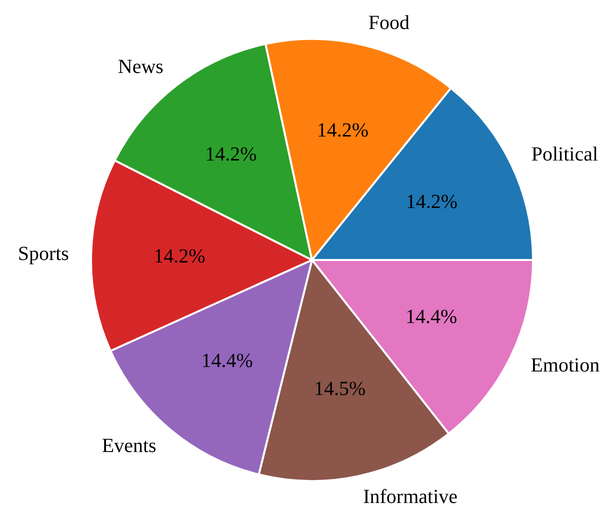 This screenshot has width=607, height=506. What do you see at coordinates (389, 23) in the screenshot?
I see `slice-label: Food` at bounding box center [389, 23].